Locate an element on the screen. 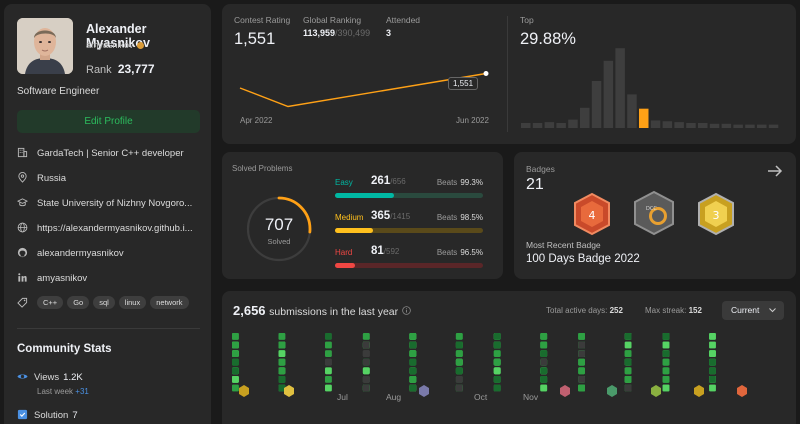 Image resolution: width=800 pixels, height=424 pixels. dropdown-value: Current is located at coordinates (745, 310).